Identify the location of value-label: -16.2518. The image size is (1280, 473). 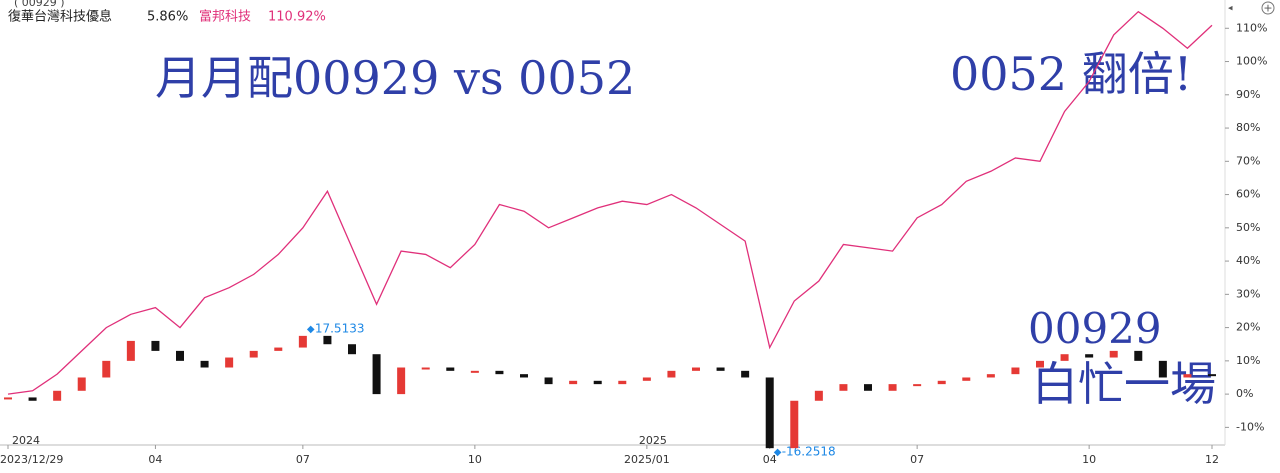
(809, 452).